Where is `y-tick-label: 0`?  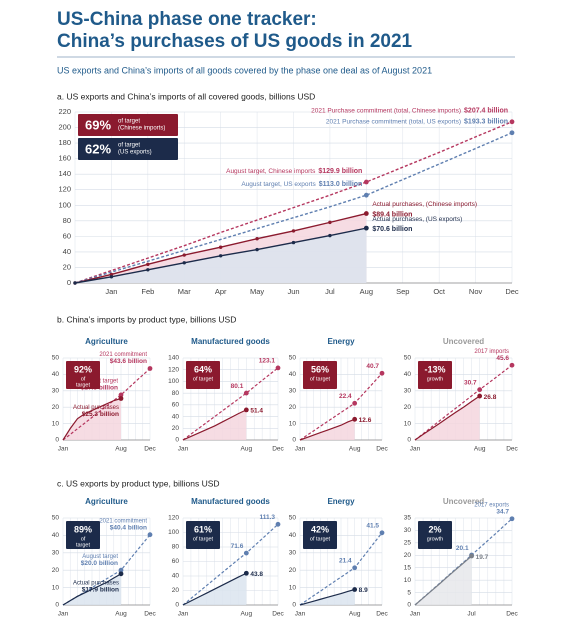
y-tick-label: 0 is located at coordinates (177, 440).